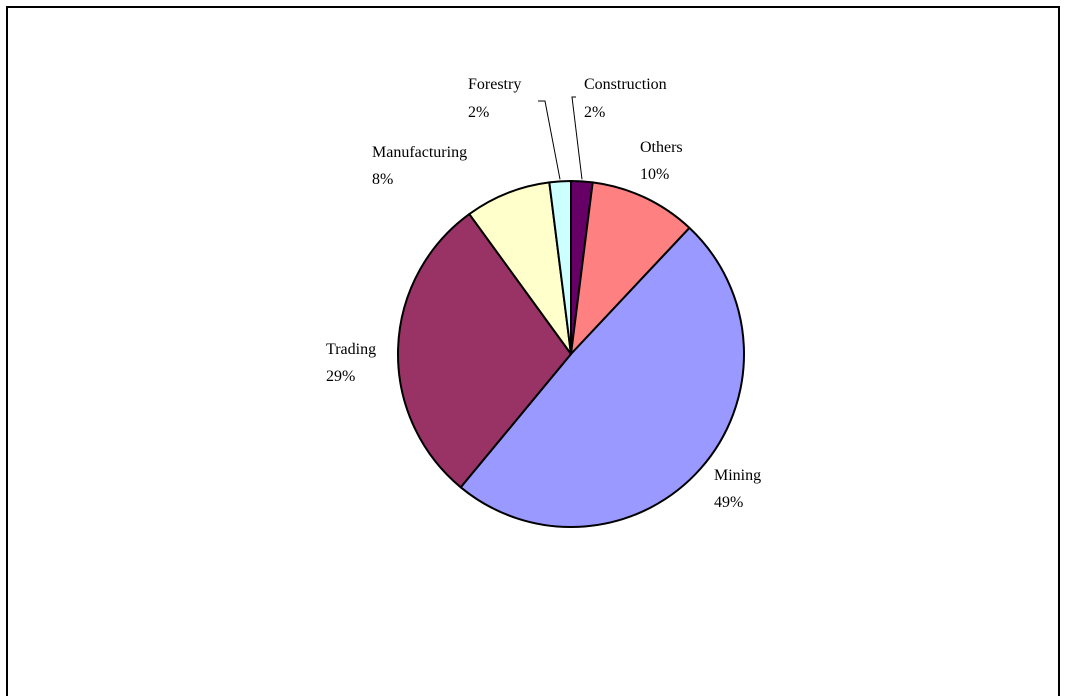 This screenshot has width=1068, height=696. What do you see at coordinates (494, 98) in the screenshot?
I see `data-label-forestry: Forestry 2%` at bounding box center [494, 98].